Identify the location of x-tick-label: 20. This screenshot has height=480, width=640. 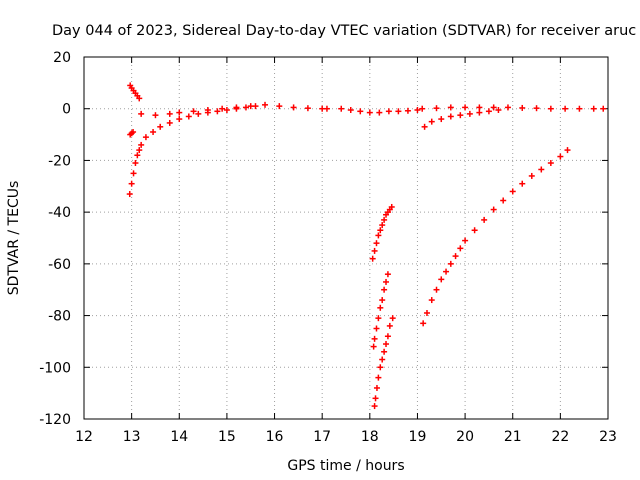
(465, 437).